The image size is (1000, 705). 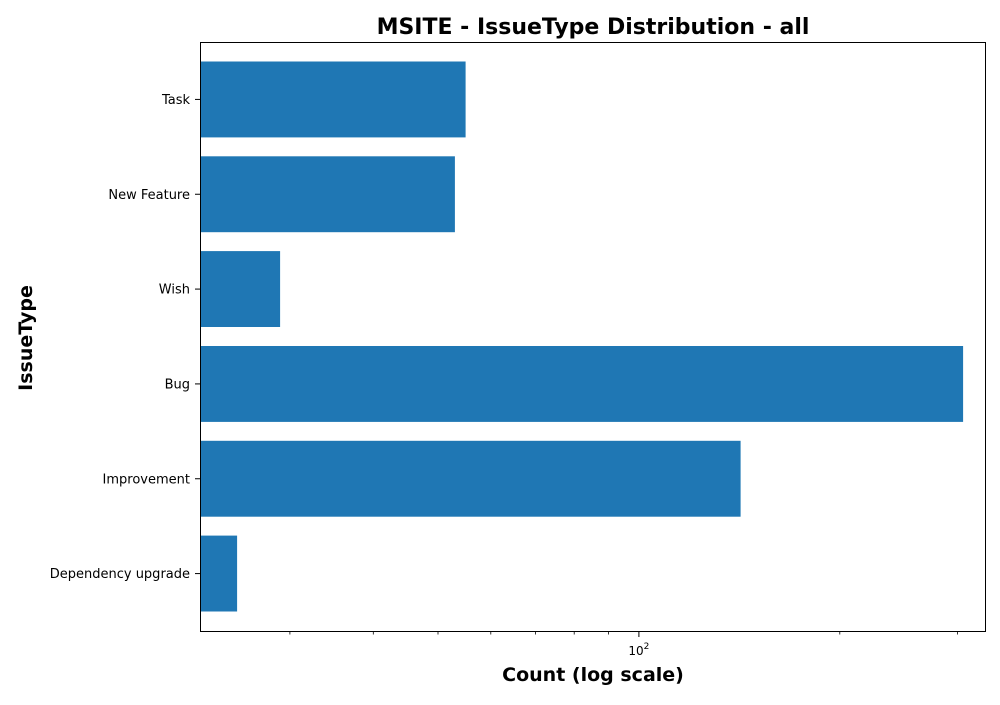 I want to click on y-tick-label: Bug, so click(x=177, y=384).